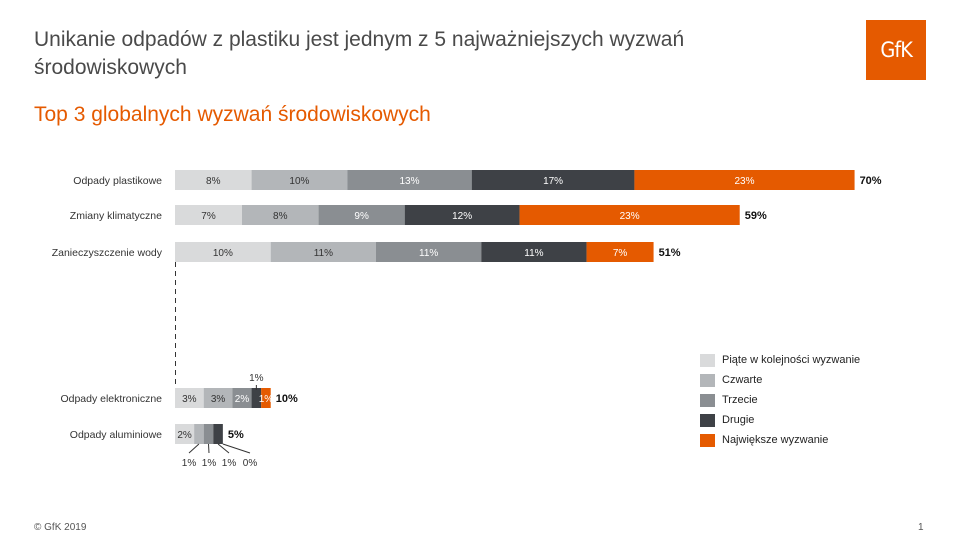  Describe the element at coordinates (60, 527) in the screenshot. I see `copyright: © GfK 2019` at that location.